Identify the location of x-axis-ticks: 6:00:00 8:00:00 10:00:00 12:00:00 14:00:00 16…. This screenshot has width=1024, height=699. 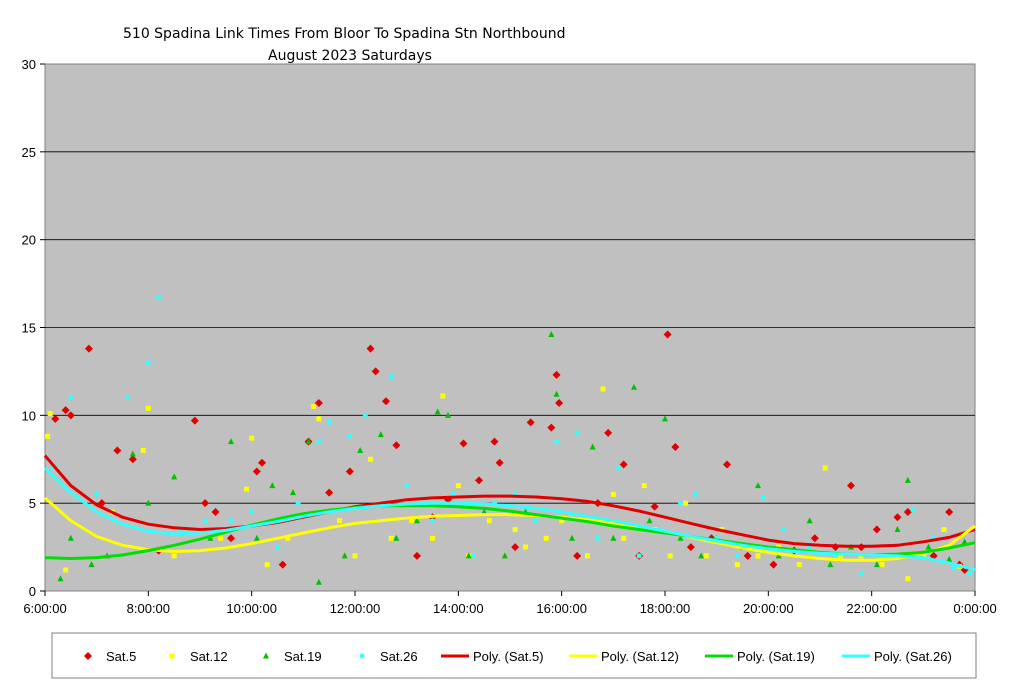
(510, 603).